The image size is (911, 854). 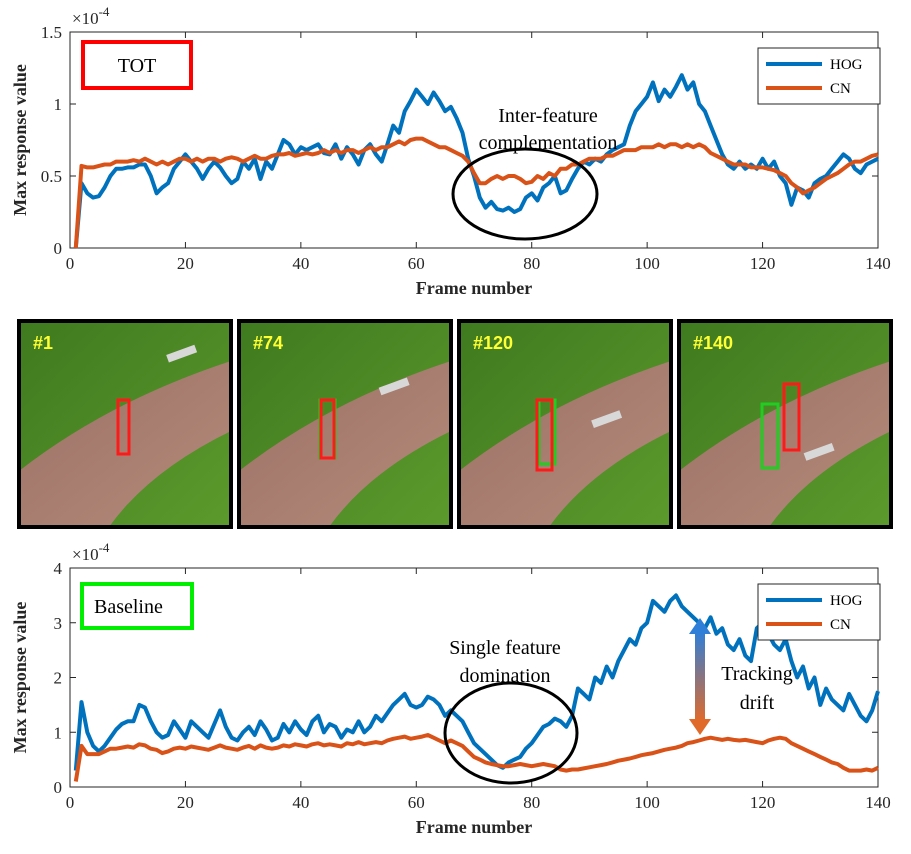 What do you see at coordinates (700, 626) in the screenshot?
I see `drift-arrow-head-up` at bounding box center [700, 626].